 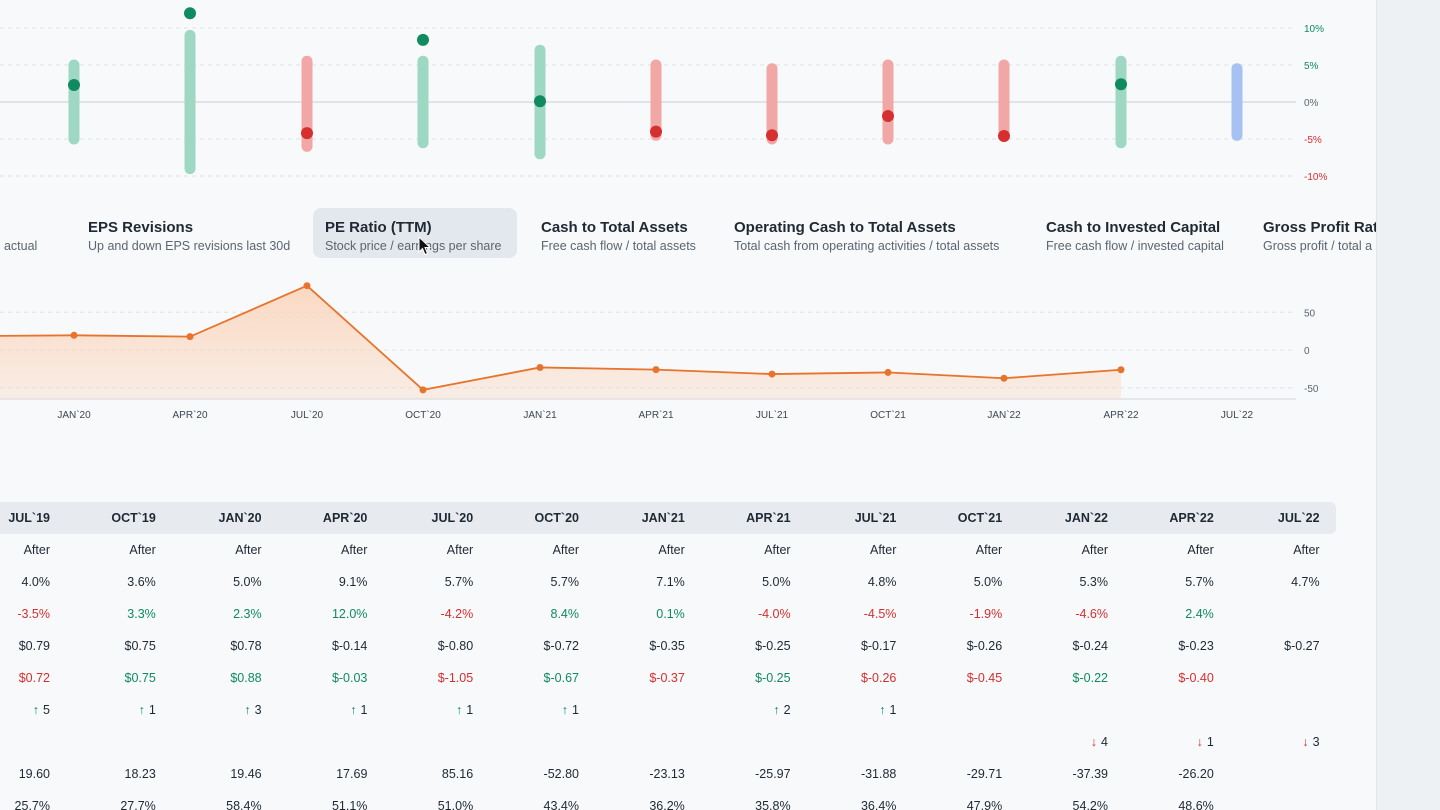 What do you see at coordinates (459, 582) in the screenshot?
I see `table-cell-value: 5.7%` at bounding box center [459, 582].